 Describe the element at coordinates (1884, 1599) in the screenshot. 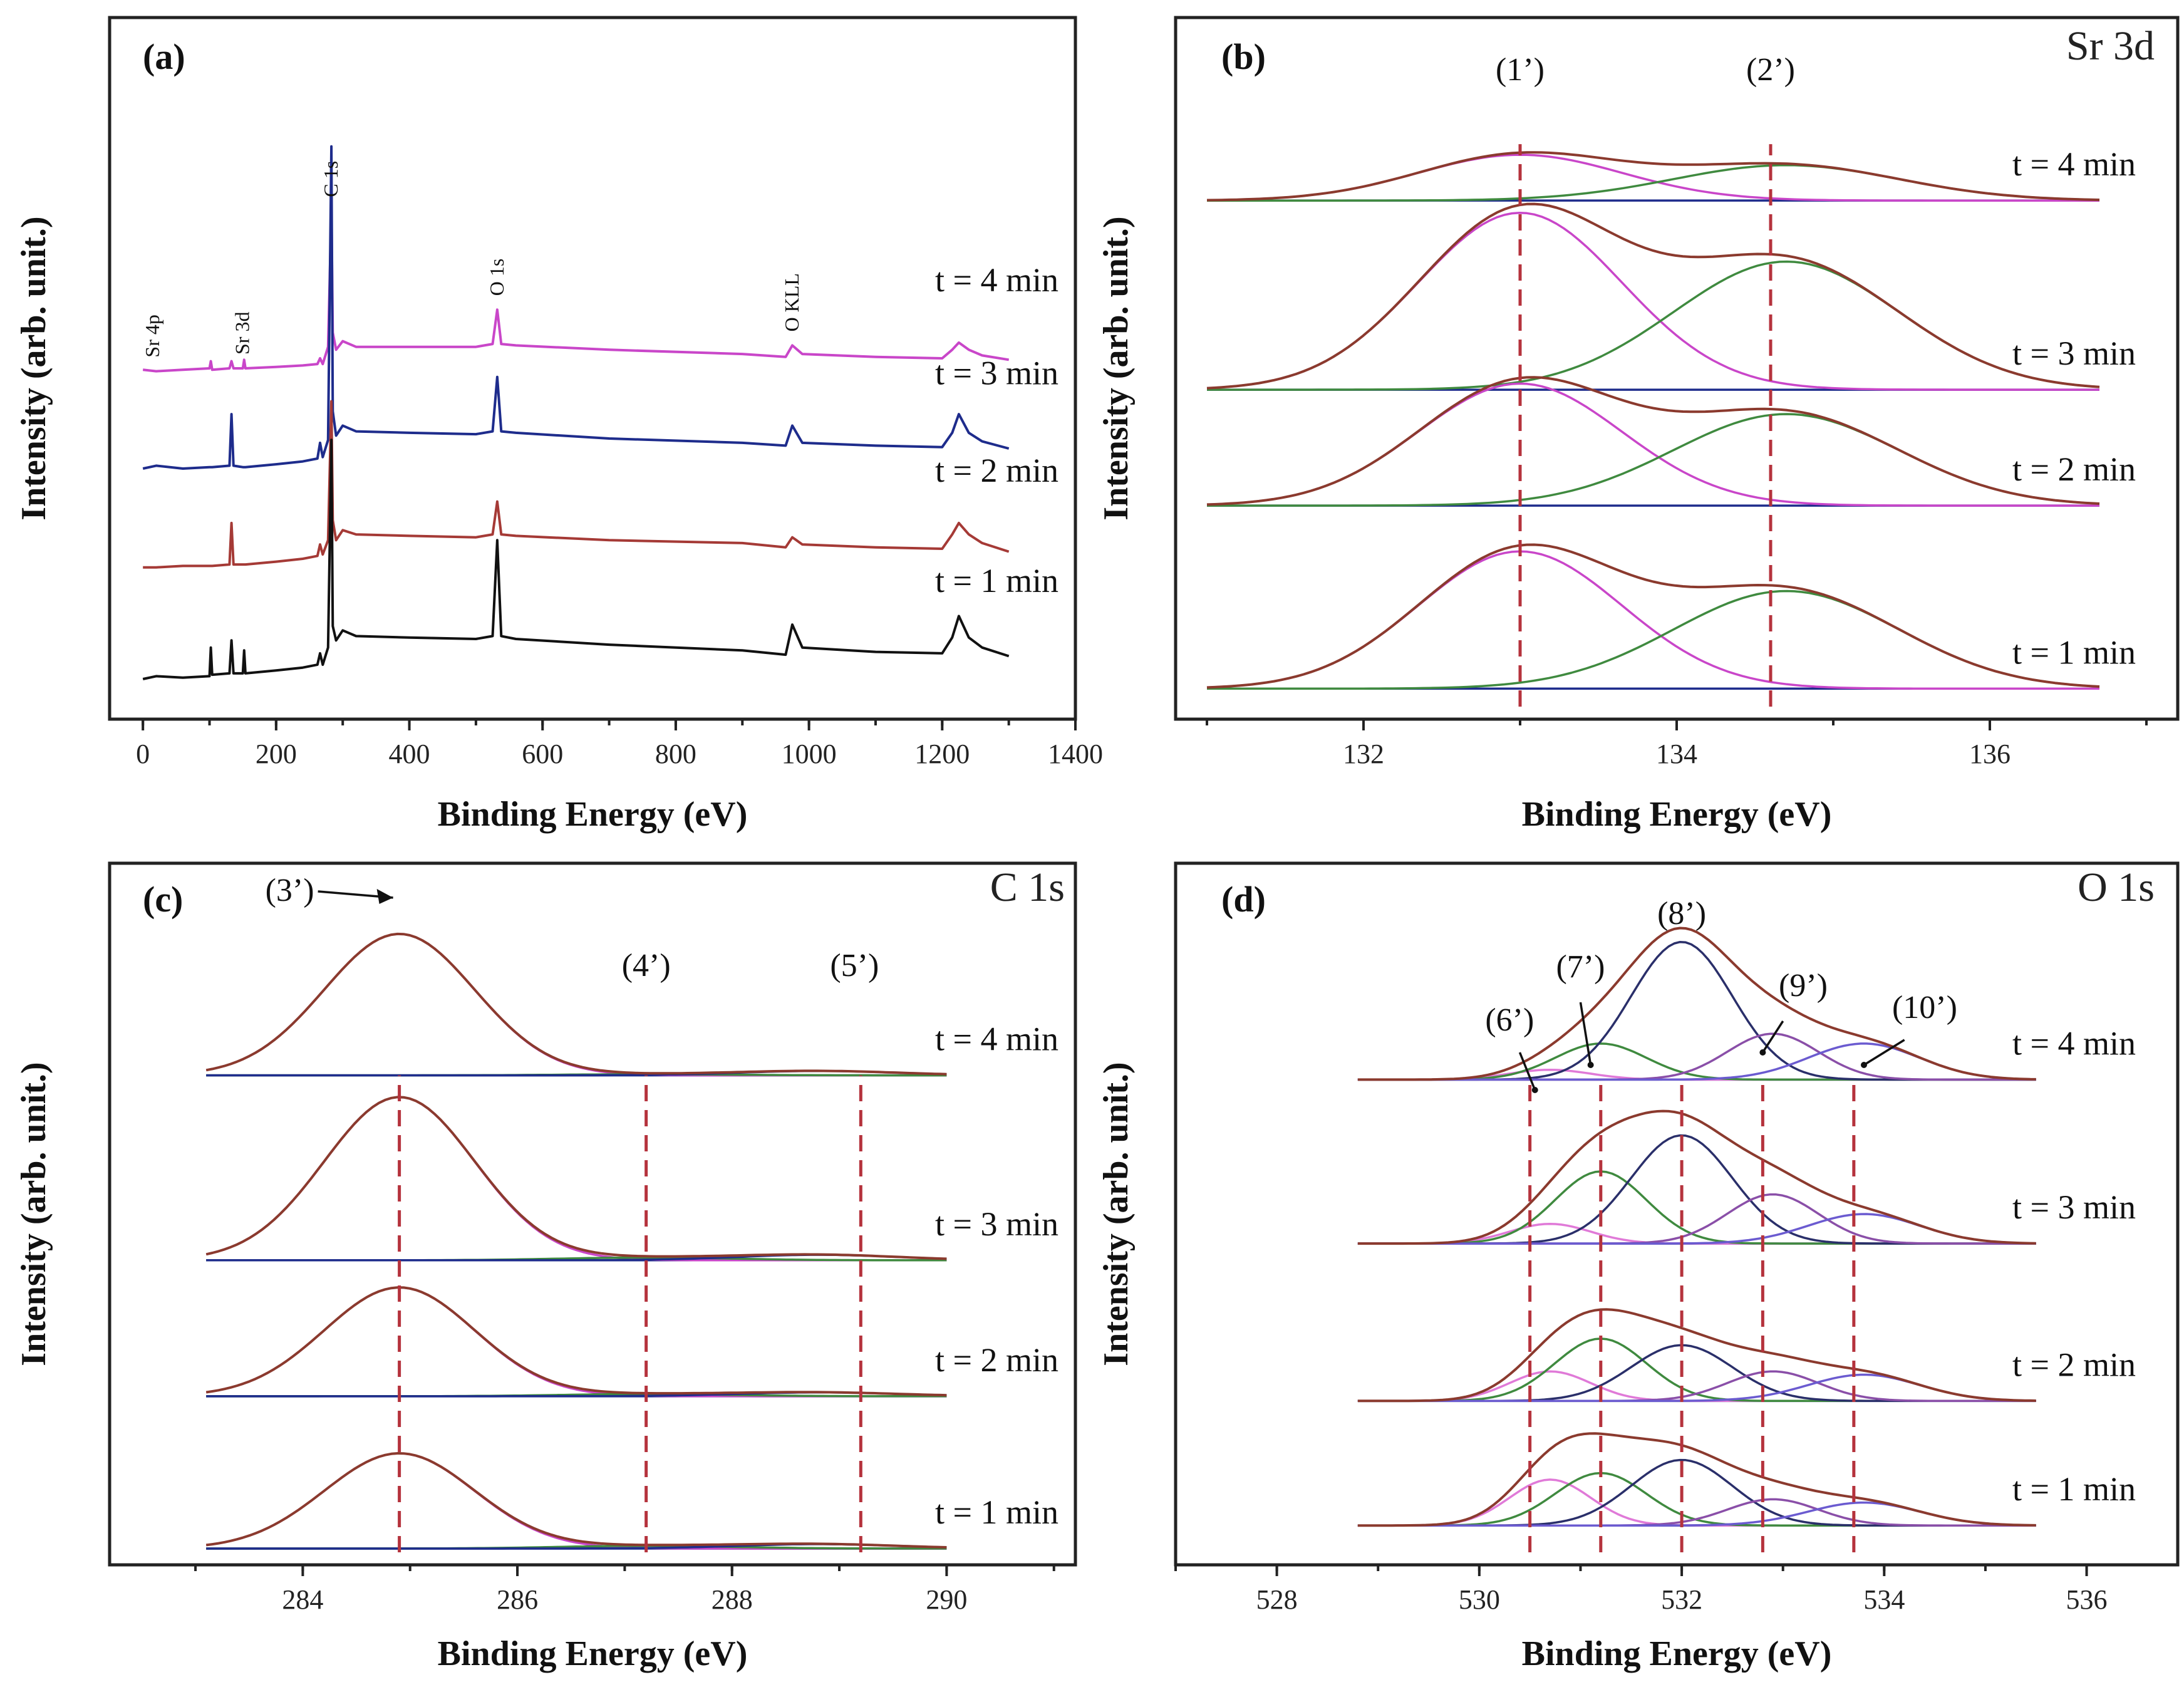

I see `panel-d-x-tick-label: 534` at that location.